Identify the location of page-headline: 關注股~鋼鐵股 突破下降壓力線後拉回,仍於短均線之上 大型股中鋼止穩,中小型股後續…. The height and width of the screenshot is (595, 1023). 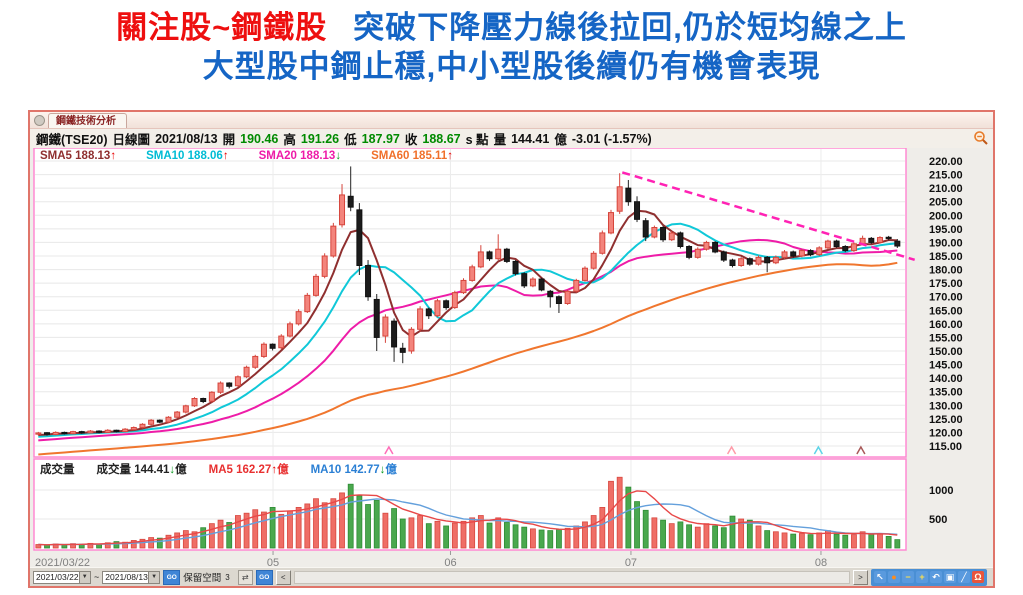
(511, 47).